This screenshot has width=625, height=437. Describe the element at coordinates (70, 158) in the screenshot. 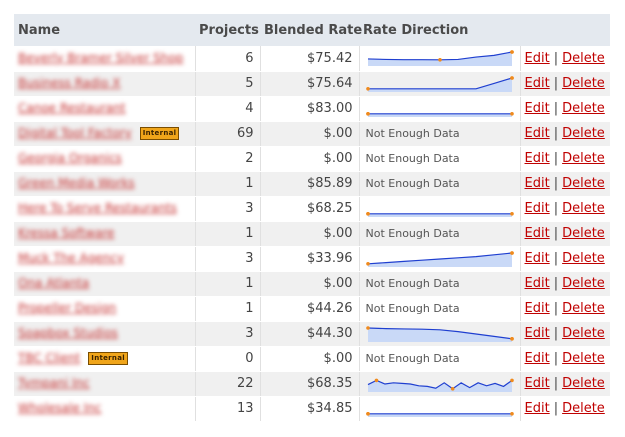

I see `client-name-link: Georgia Organics` at that location.